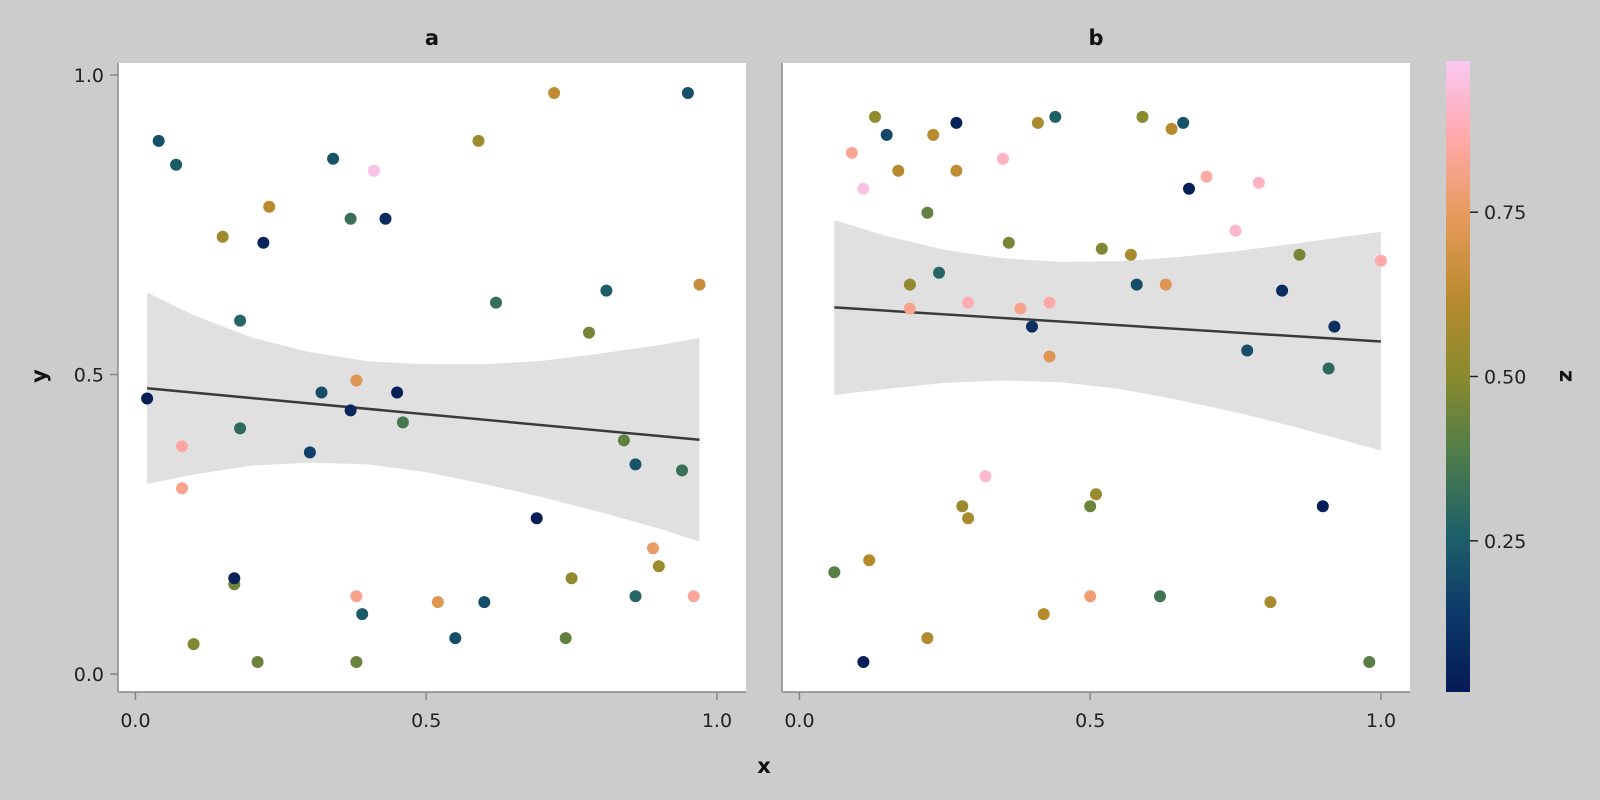 This screenshot has width=1600, height=800. I want to click on y-tick-label: 0.0, so click(89, 675).